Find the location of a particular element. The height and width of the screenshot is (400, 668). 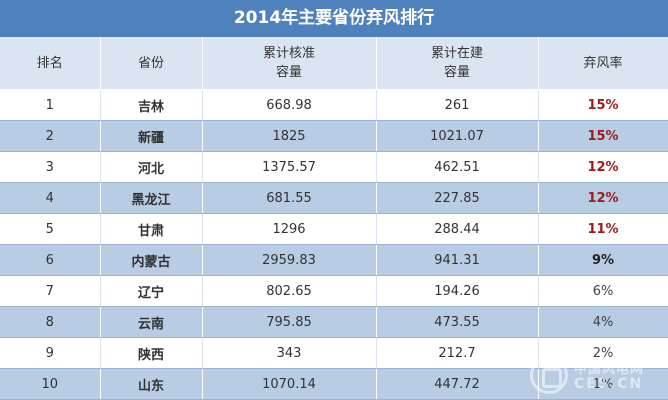

watermark: 中国风电网 CES.CN is located at coordinates (595, 375).